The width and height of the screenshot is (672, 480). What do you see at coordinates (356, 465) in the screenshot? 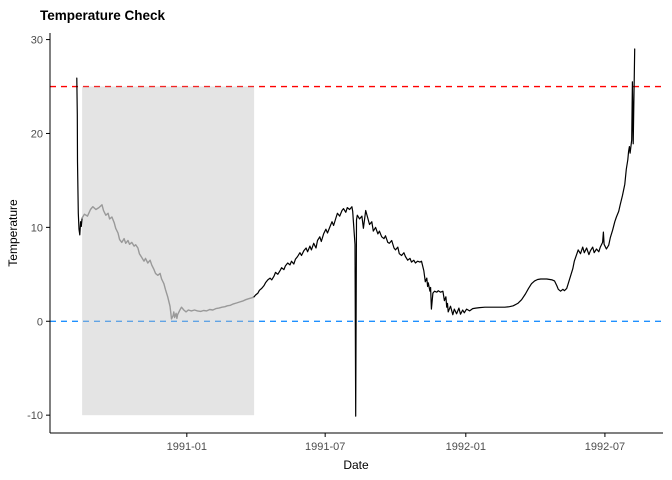
I see `x-axis-title: Date` at bounding box center [356, 465].